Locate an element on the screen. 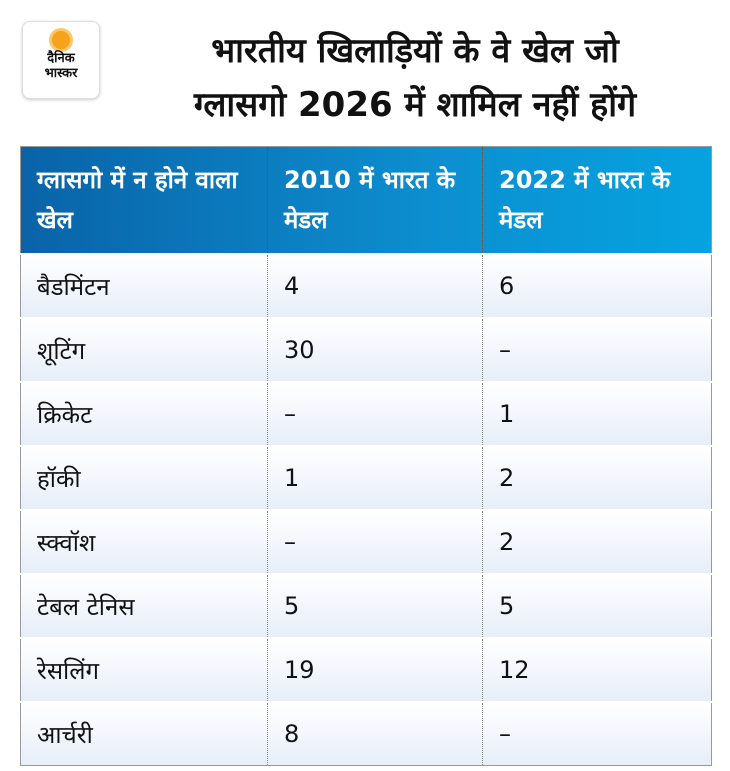 This screenshot has width=730, height=771. cell-2022: 5 is located at coordinates (597, 606).